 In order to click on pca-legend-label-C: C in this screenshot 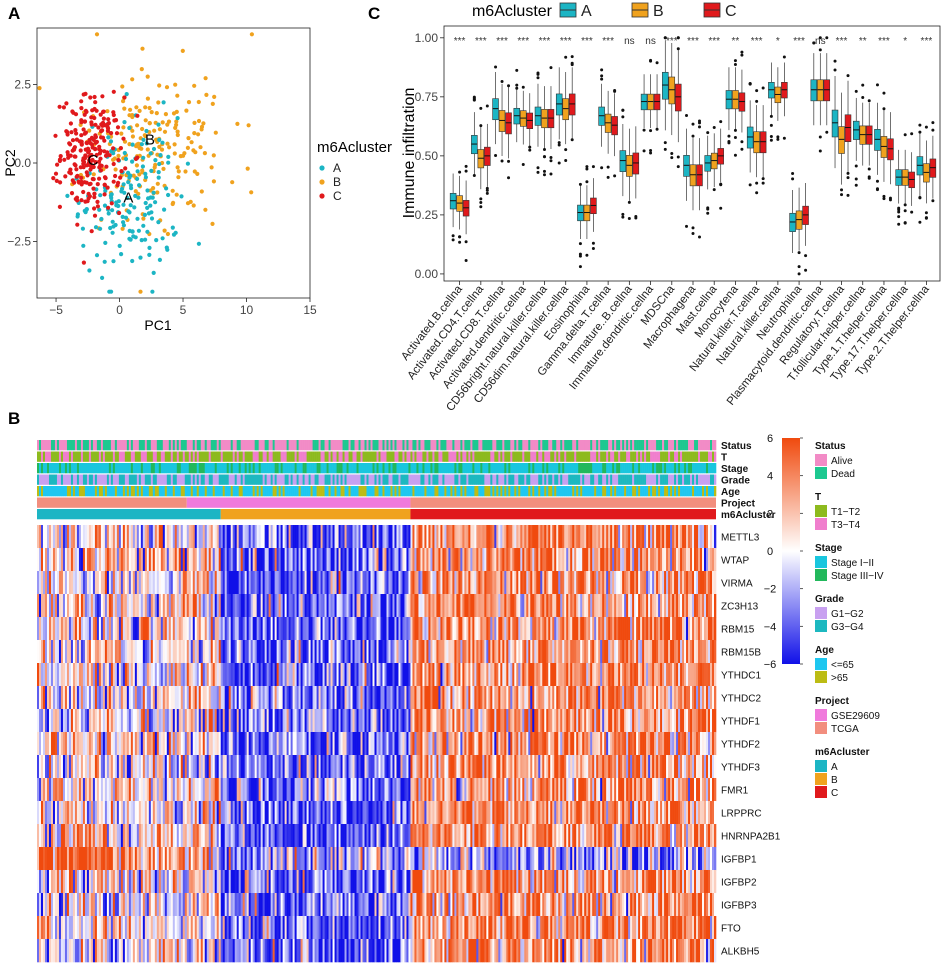, I will do `click(337, 196)`.